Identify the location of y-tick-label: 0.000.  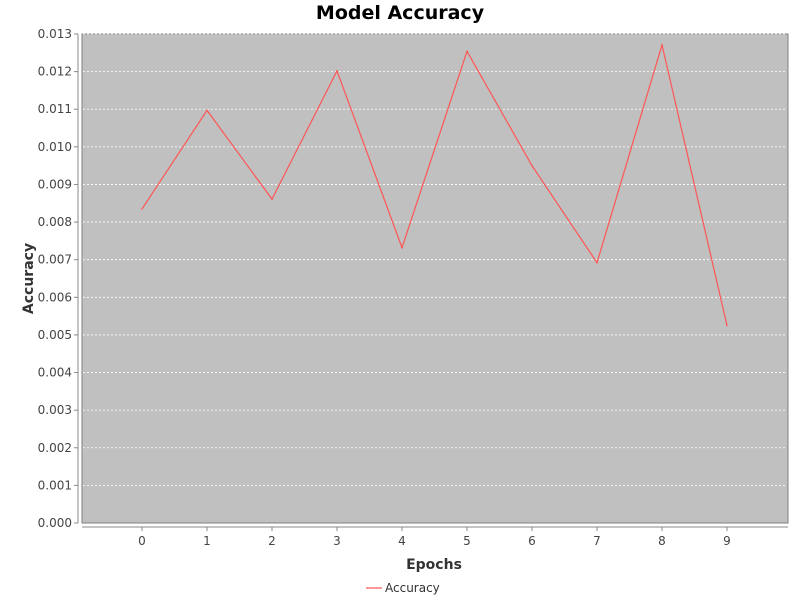
(55, 523).